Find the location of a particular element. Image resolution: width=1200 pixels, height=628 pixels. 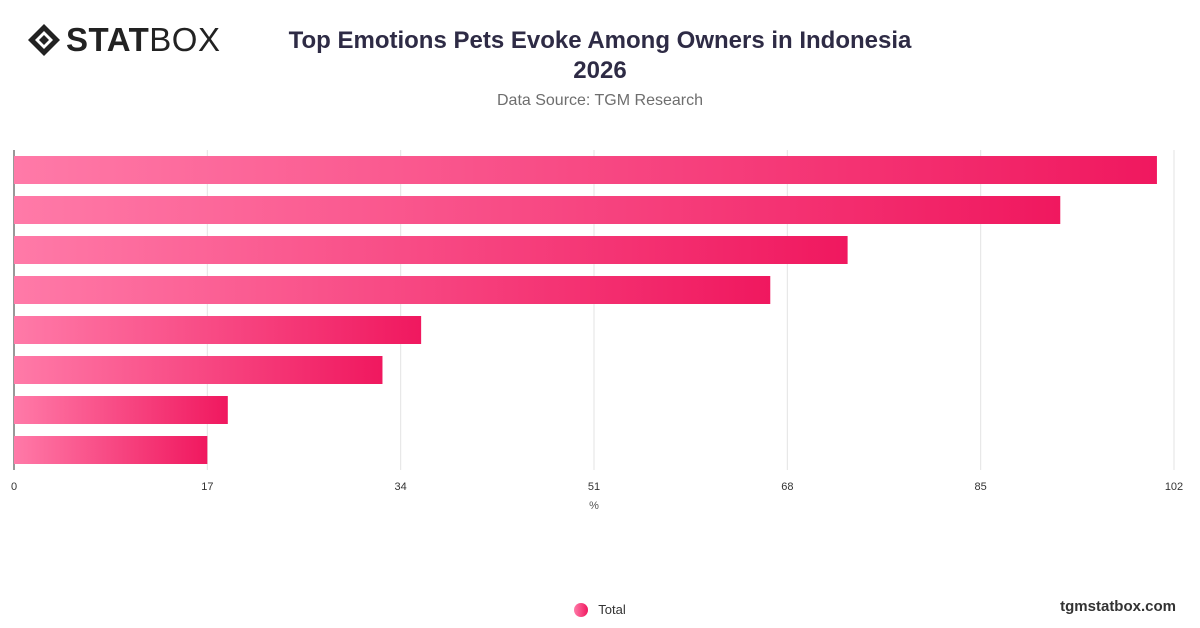

x-axis-ticks: 0 17 34 51 68 85 102 is located at coordinates (597, 487).